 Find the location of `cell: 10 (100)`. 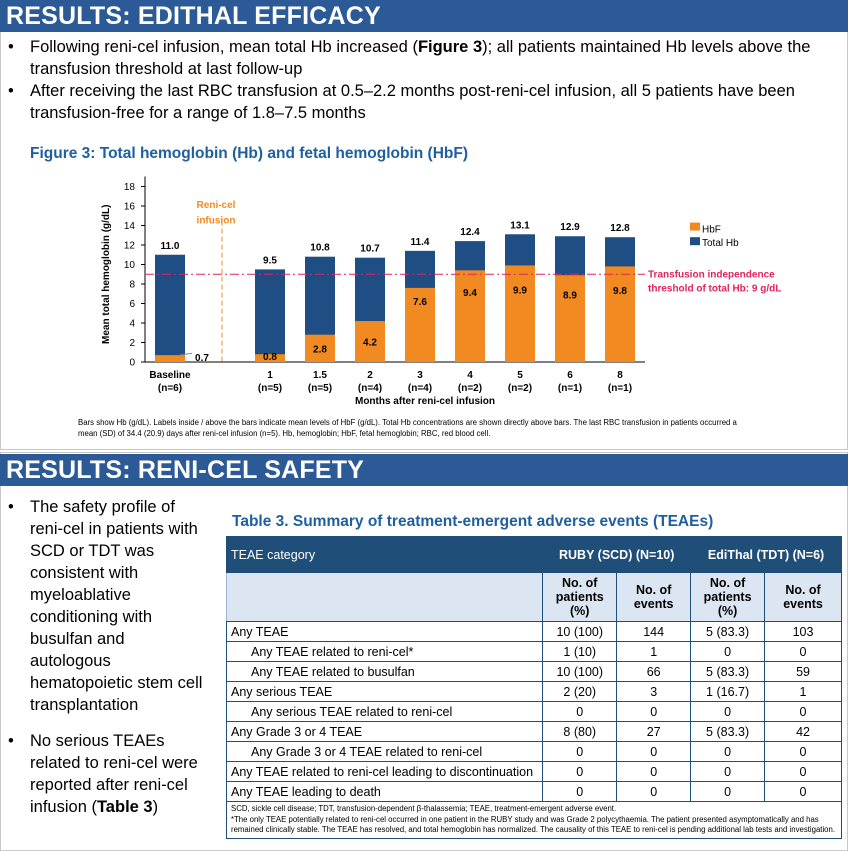

cell: 10 (100) is located at coordinates (580, 631).